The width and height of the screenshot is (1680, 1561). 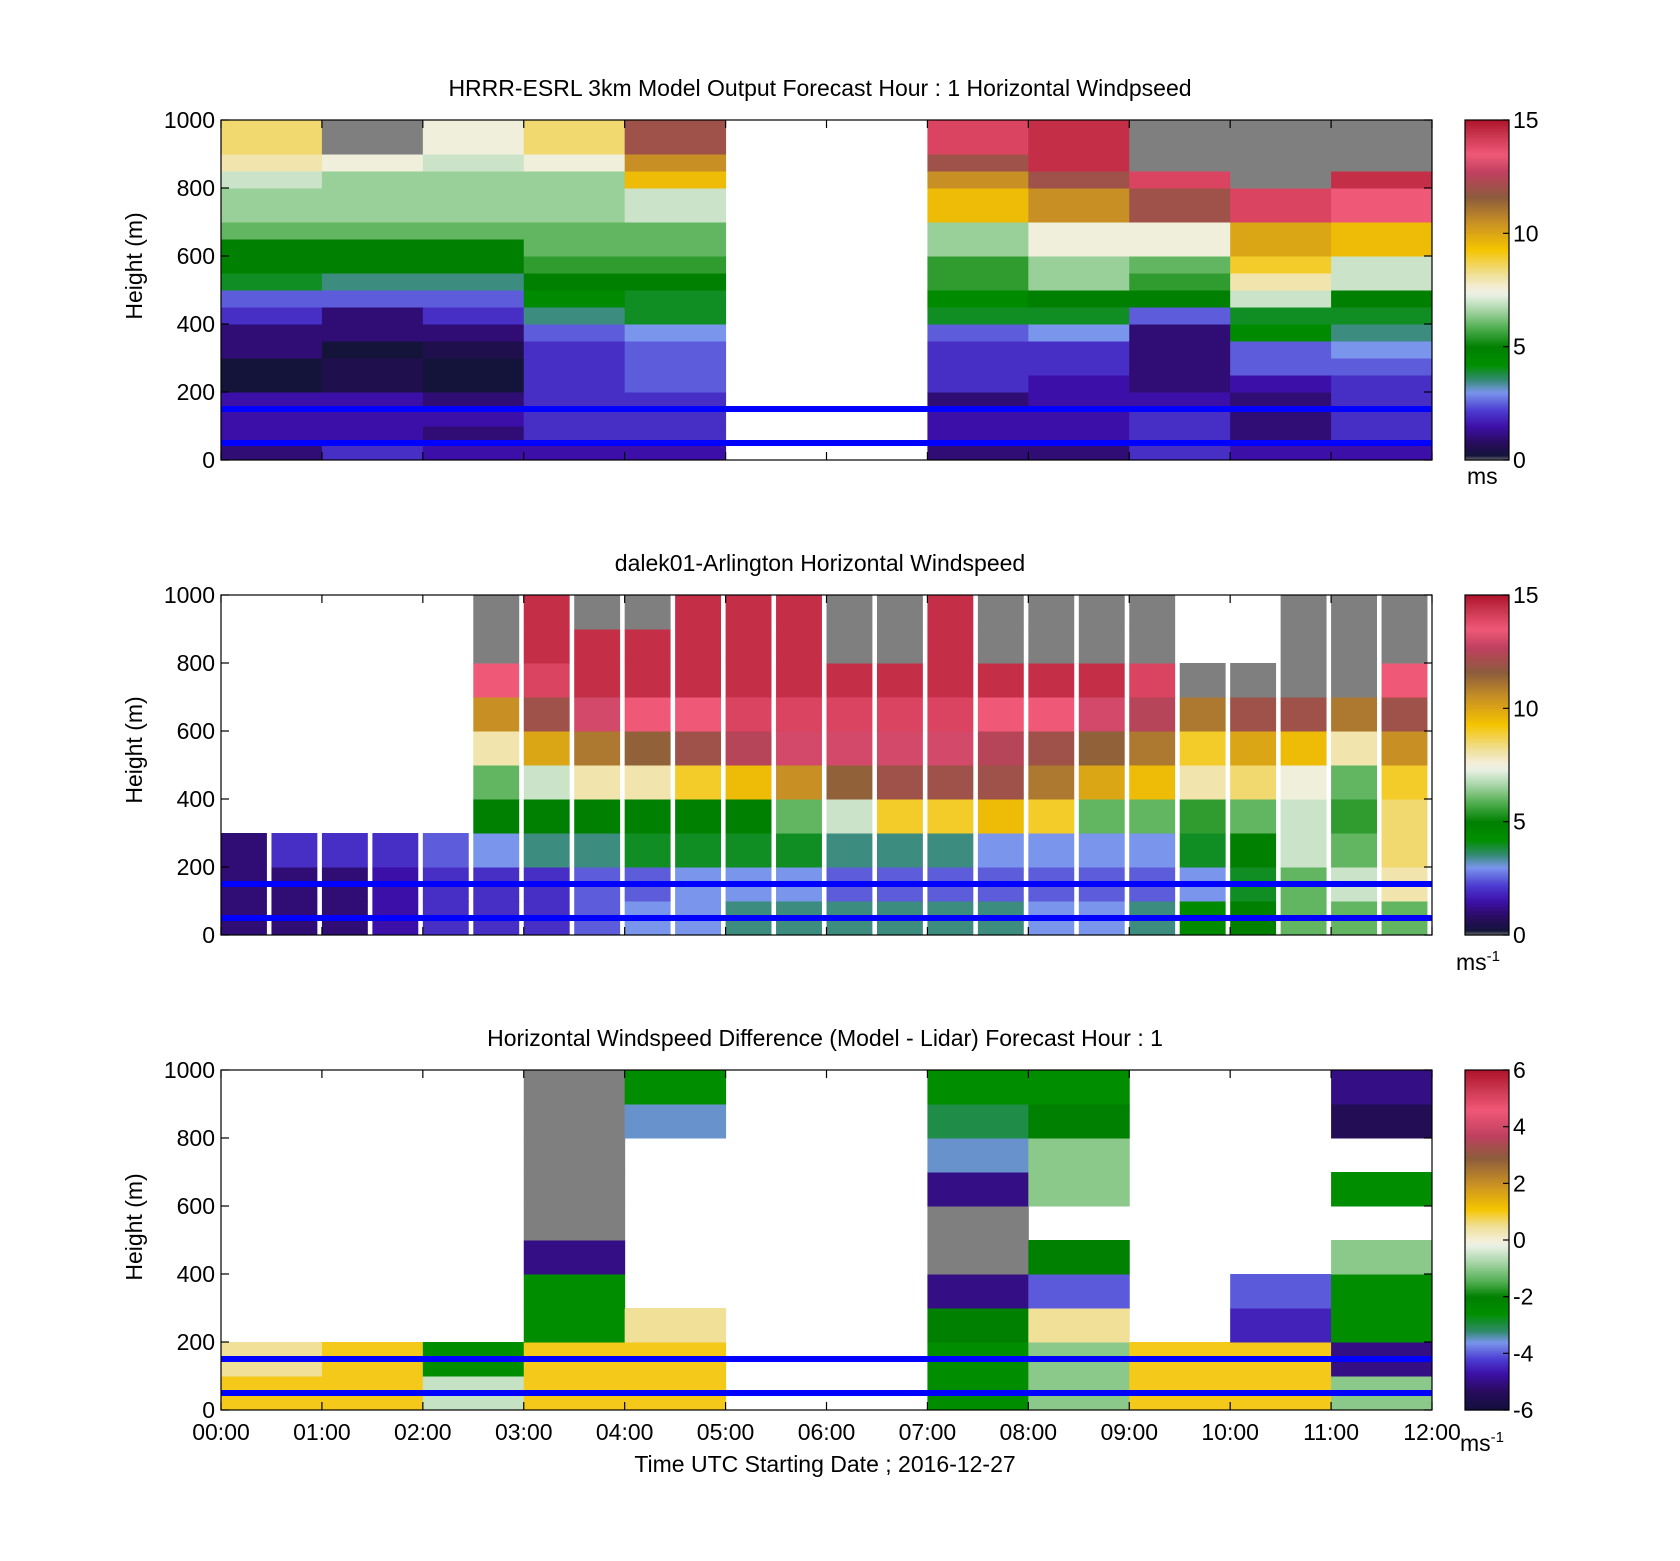 I want to click on x-tick-label: 03:00, so click(x=524, y=1432).